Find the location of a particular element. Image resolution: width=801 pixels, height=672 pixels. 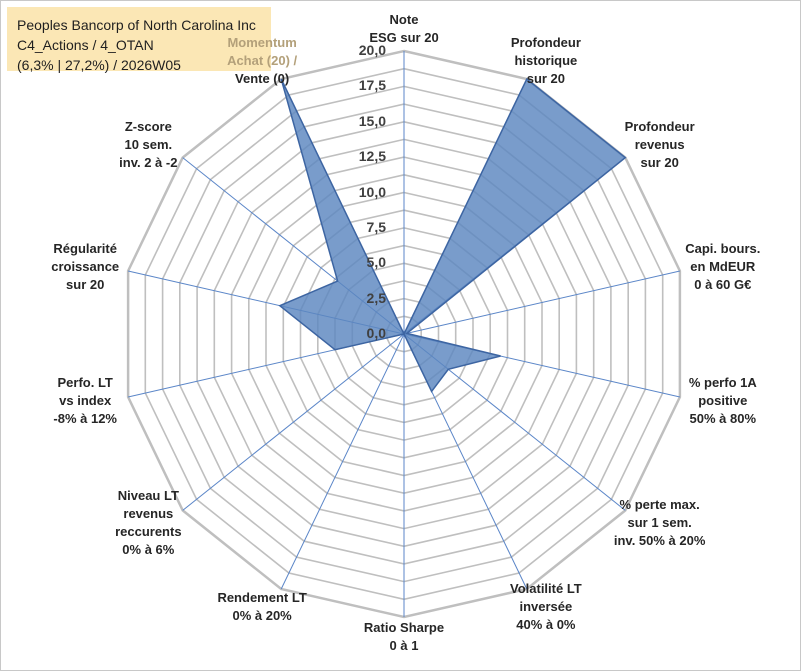

axis-label-line: 0 à 1 is located at coordinates (404, 646).